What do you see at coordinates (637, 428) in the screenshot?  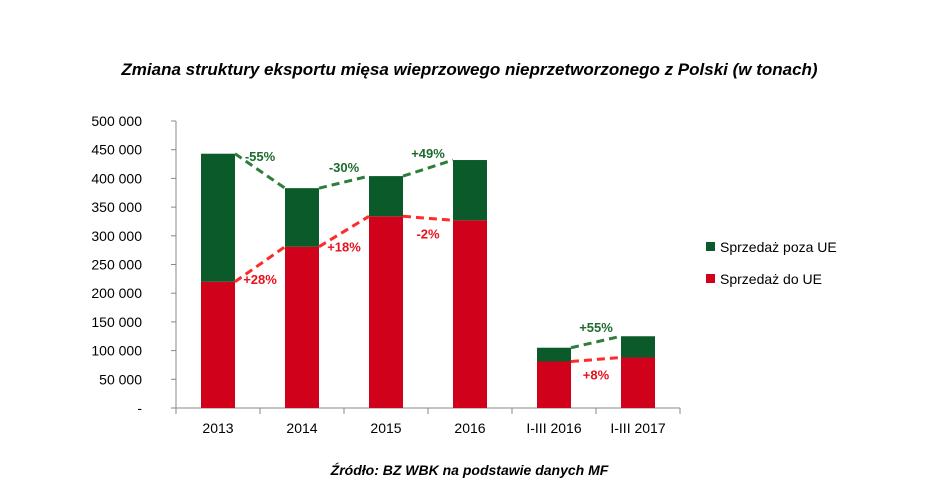 I see `x-tick-label: I-III 2017` at bounding box center [637, 428].